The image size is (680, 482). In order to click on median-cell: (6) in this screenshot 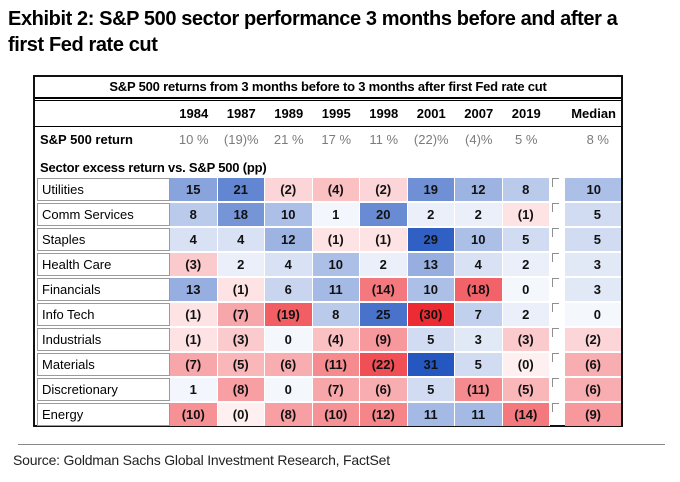, I will do `click(593, 364)`.